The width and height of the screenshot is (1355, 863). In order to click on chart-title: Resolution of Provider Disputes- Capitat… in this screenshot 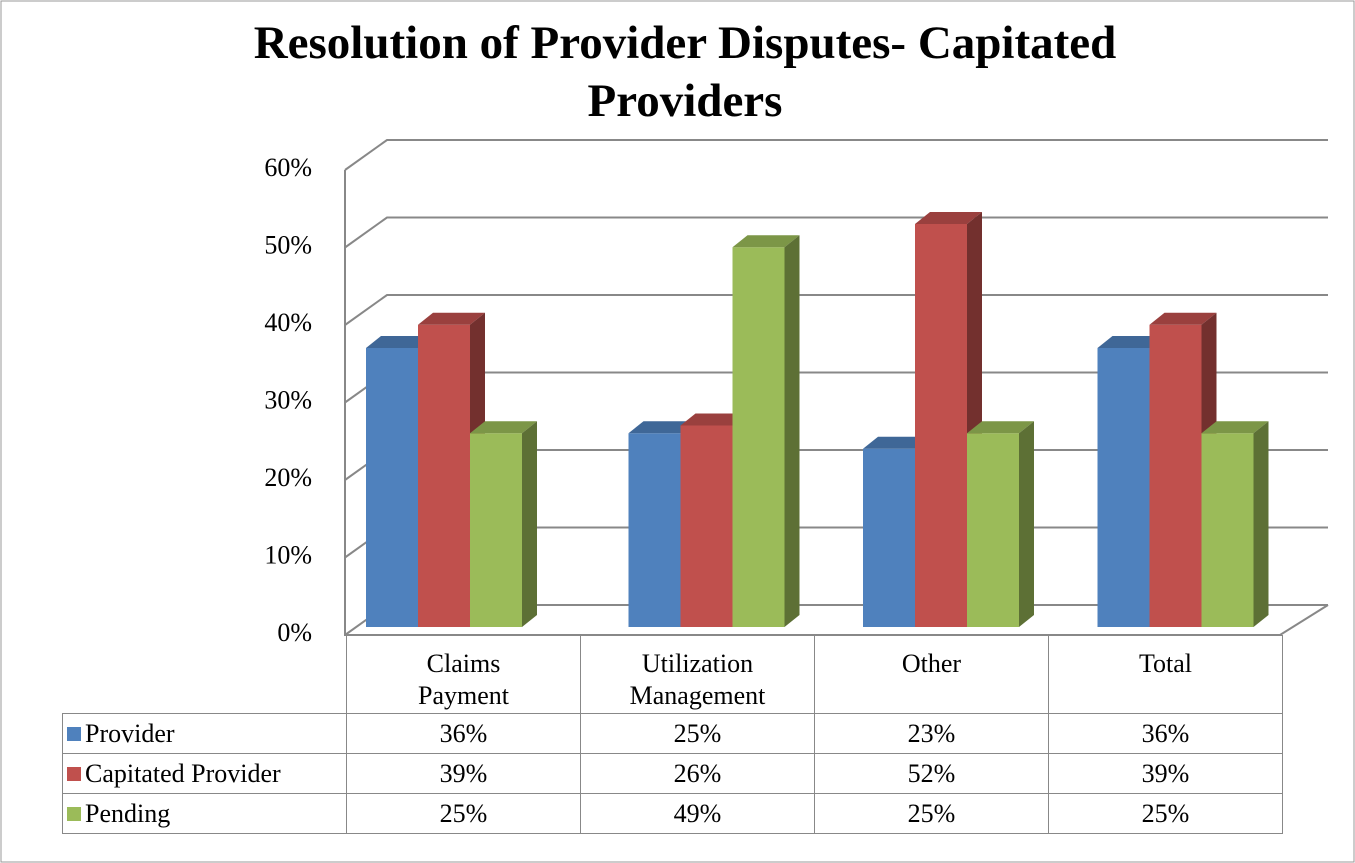, I will do `click(685, 72)`.